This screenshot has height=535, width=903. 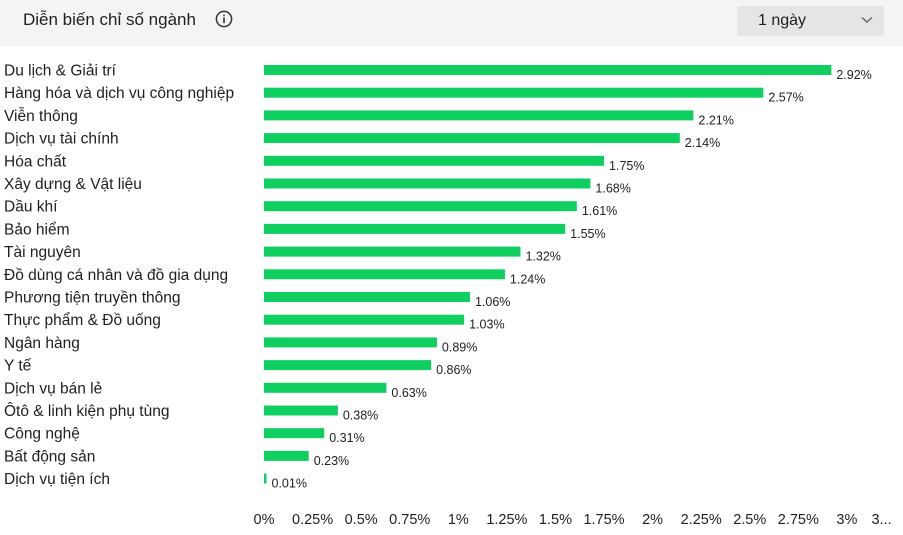 I want to click on category-label: Xây dựng & Vật liệu, so click(x=73, y=184).